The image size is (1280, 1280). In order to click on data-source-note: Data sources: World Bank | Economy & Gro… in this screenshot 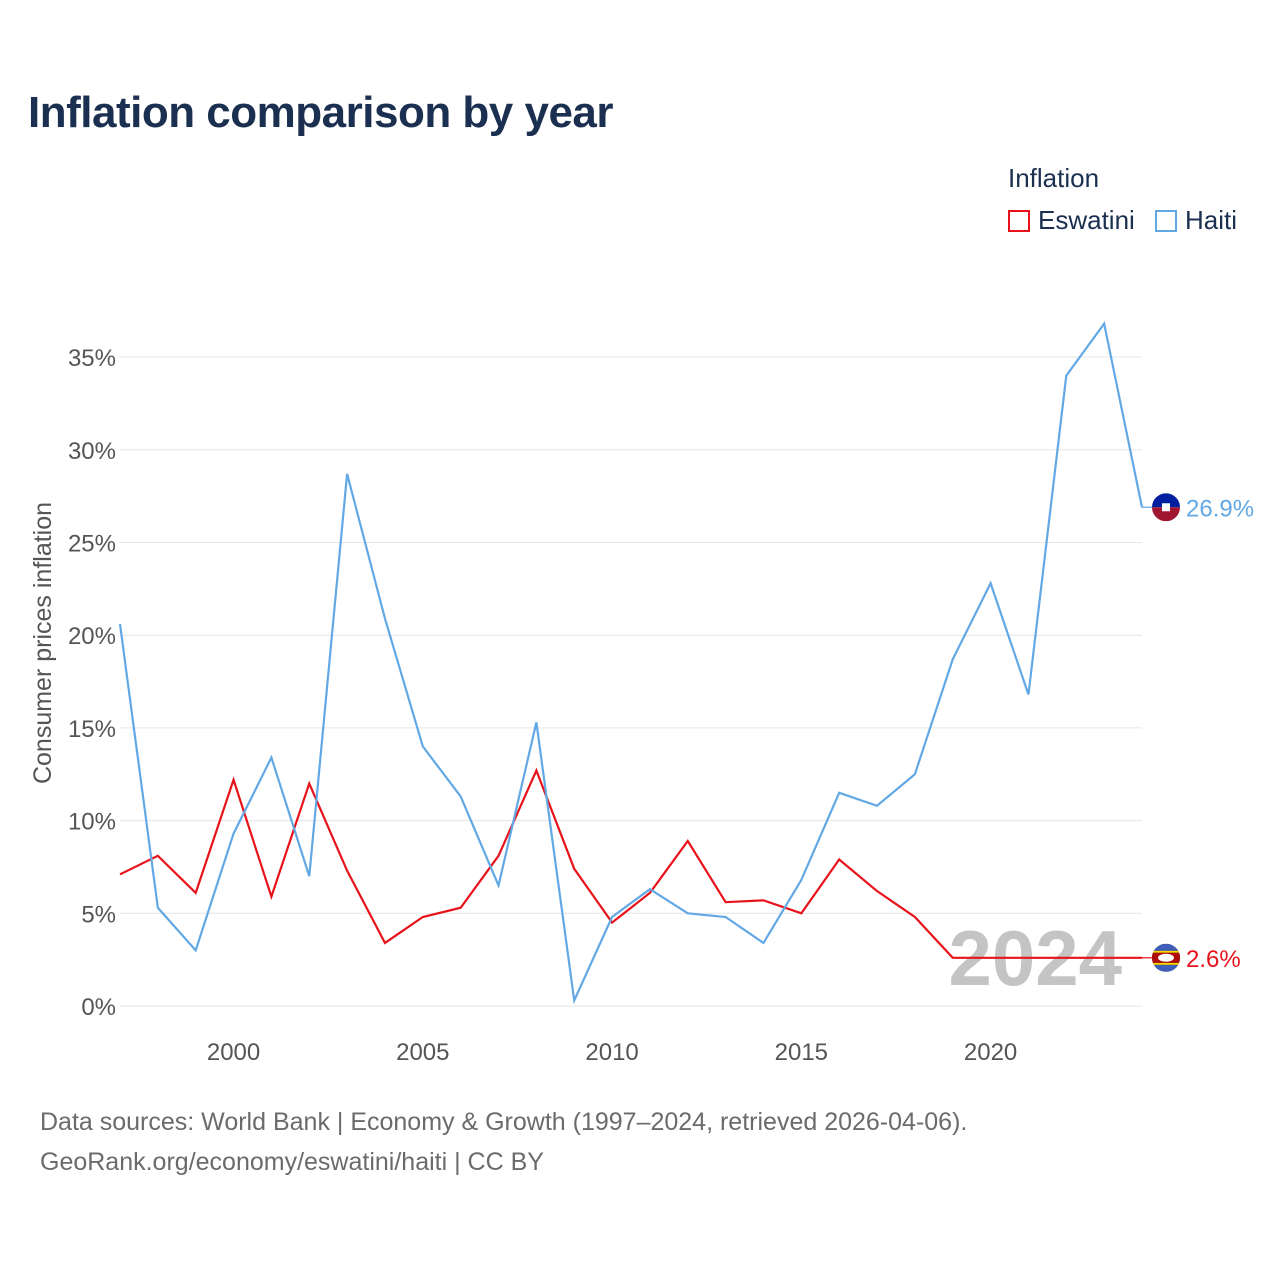, I will do `click(504, 1122)`.